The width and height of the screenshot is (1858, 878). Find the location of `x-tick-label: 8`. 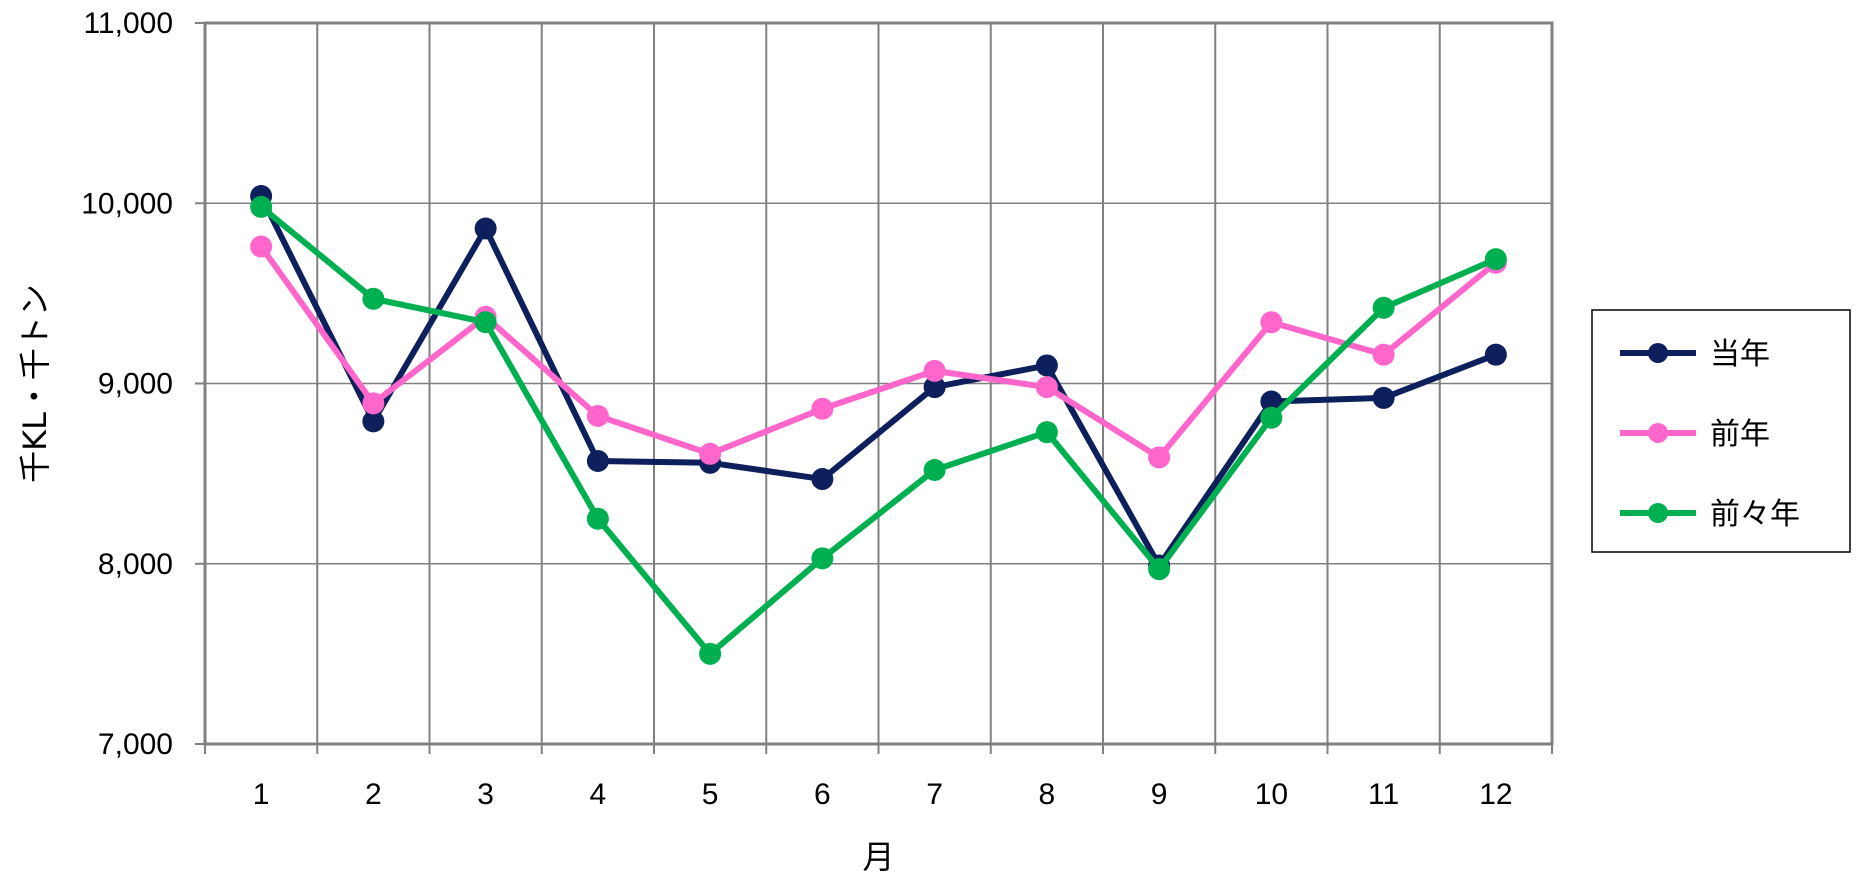

x-tick-label: 8 is located at coordinates (1047, 794).